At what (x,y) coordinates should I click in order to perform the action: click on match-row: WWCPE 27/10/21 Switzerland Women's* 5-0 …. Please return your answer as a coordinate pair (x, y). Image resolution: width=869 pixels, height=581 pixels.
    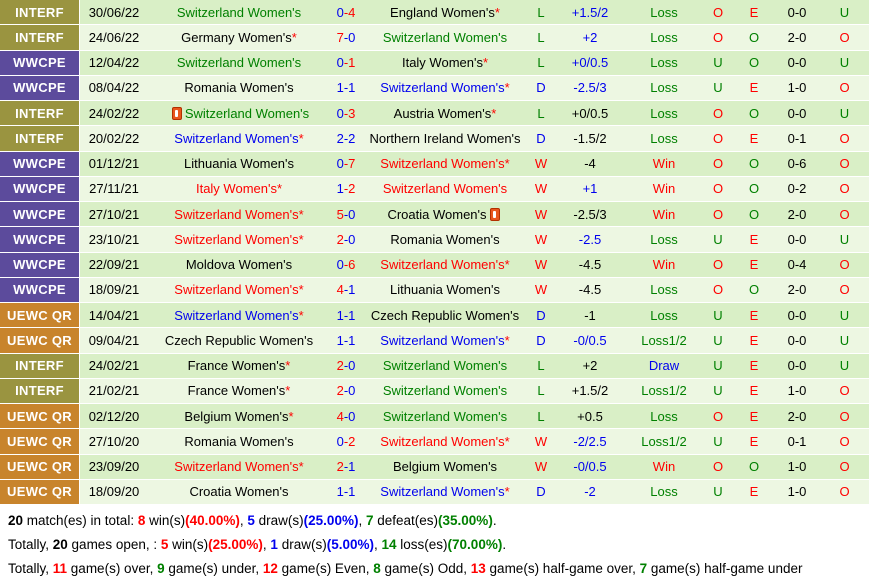
    Looking at the image, I should click on (434, 215).